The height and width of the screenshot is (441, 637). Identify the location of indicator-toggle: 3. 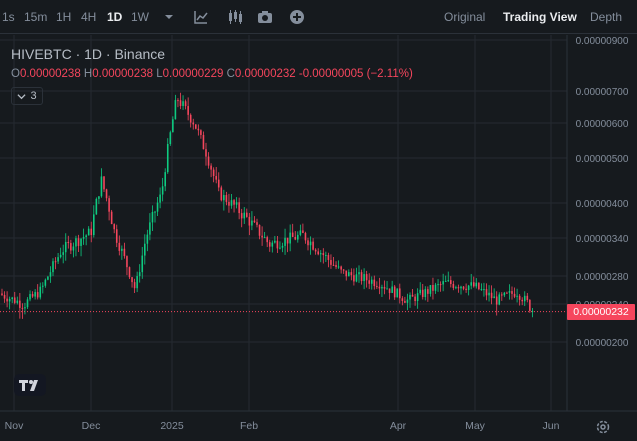
(27, 96).